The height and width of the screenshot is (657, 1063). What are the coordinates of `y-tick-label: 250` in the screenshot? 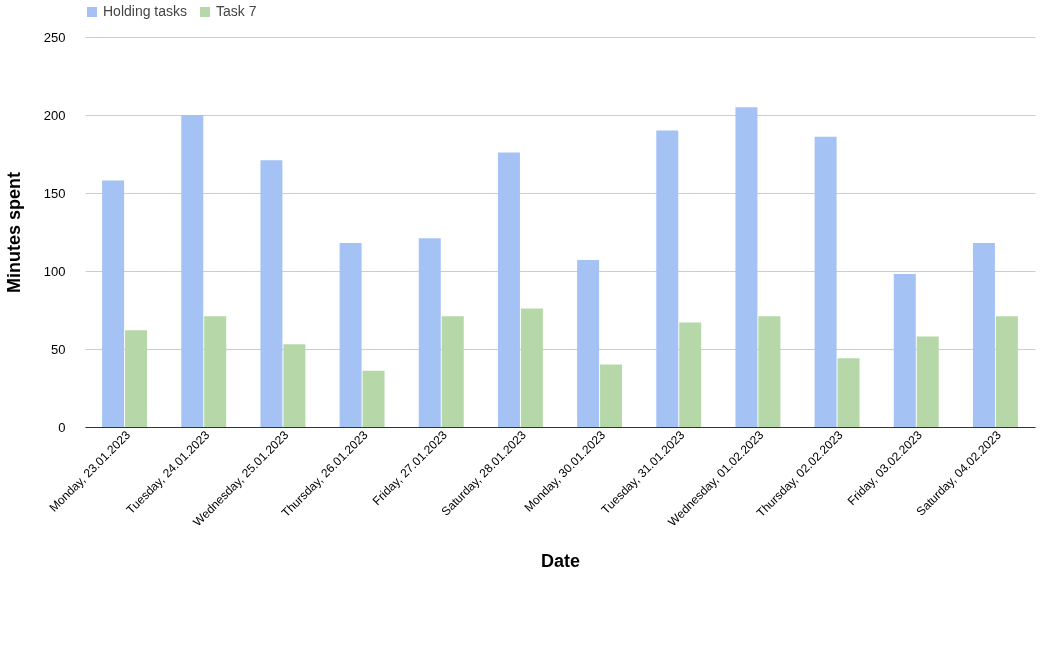 It's located at (54, 37).